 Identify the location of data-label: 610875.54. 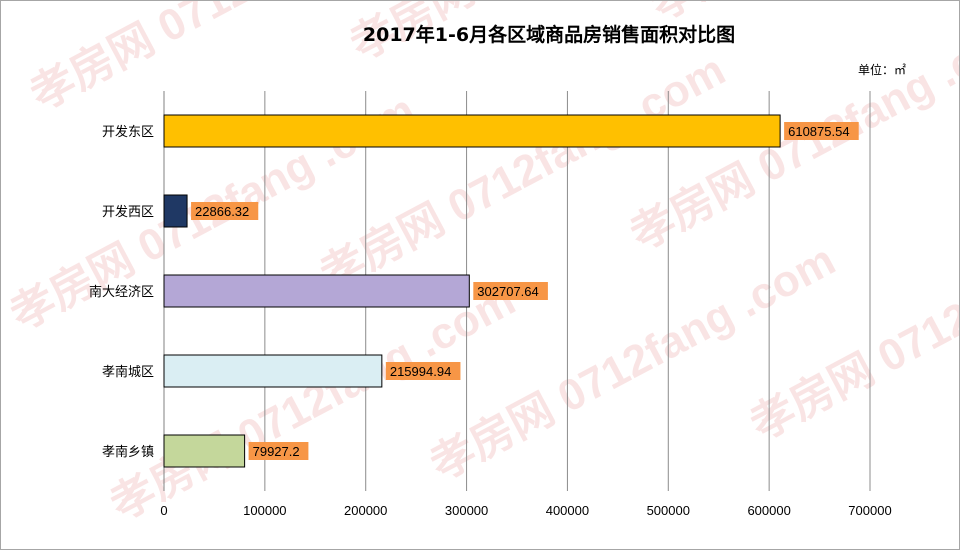
(818, 131).